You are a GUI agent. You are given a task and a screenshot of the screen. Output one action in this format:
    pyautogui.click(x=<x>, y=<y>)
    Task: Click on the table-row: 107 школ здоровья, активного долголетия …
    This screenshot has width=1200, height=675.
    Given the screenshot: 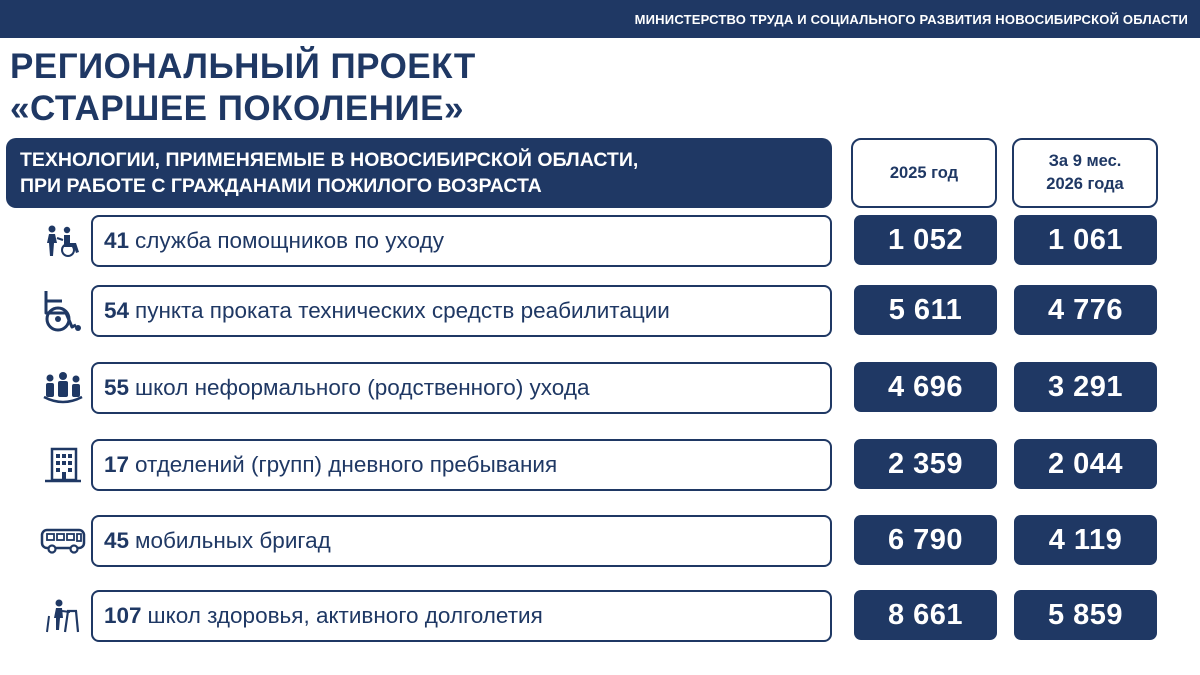 What is the action you would take?
    pyautogui.click(x=600, y=616)
    